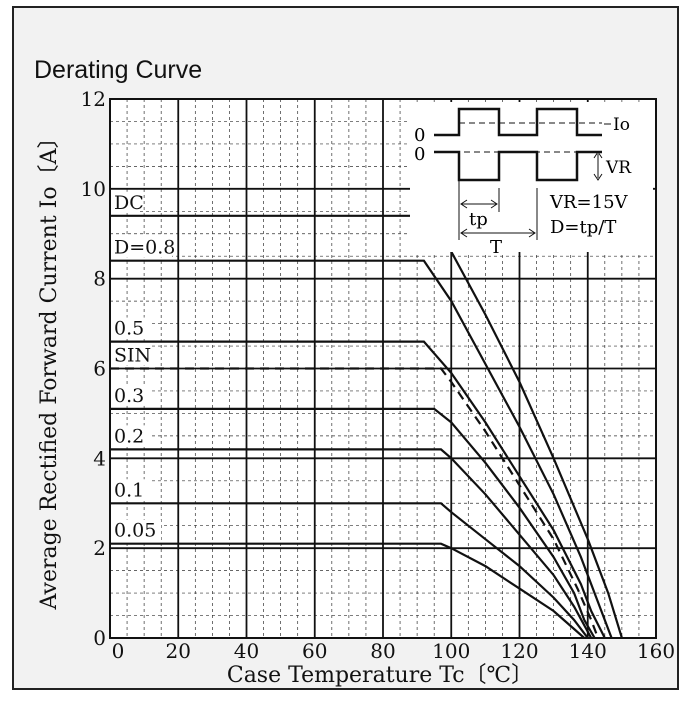 This screenshot has width=692, height=704. What do you see at coordinates (99, 369) in the screenshot?
I see `y-tick-label: 6` at bounding box center [99, 369].